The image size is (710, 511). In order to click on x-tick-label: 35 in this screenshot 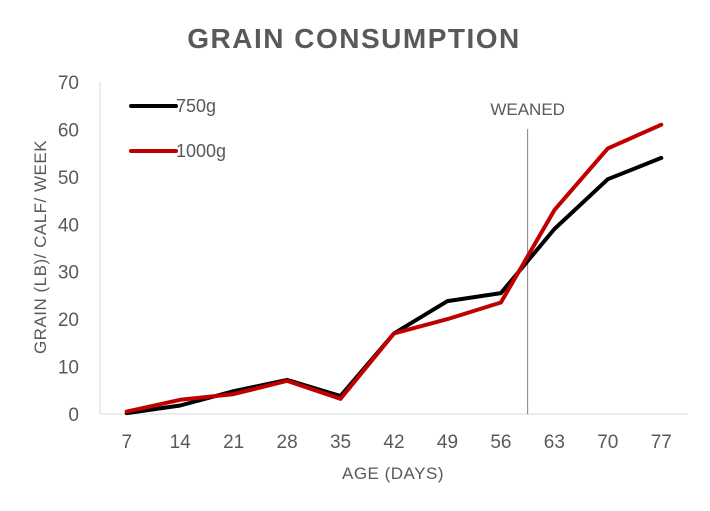, I will do `click(340, 442)`.